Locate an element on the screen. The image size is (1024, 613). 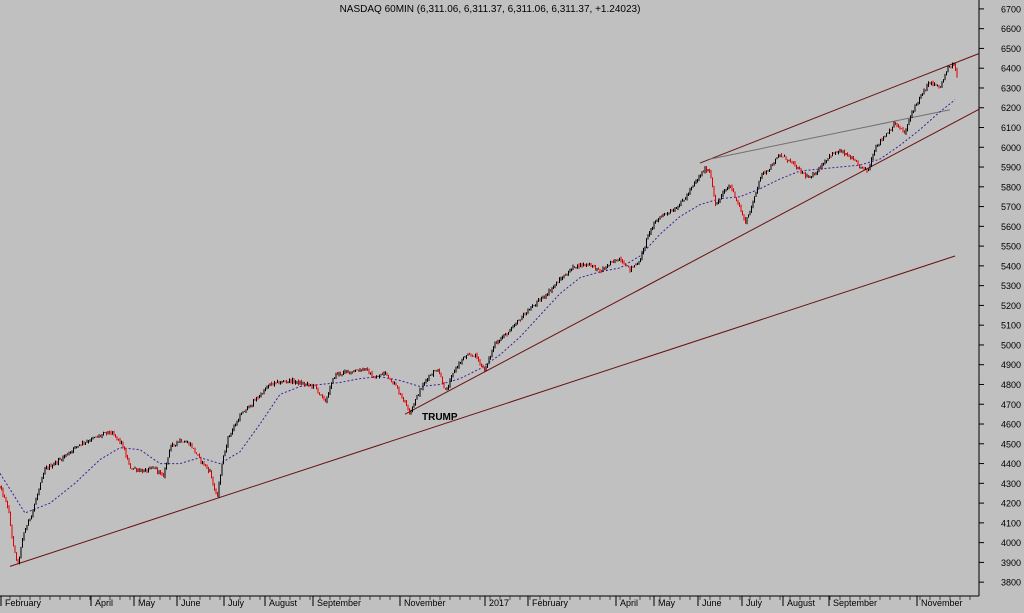
y-tick-label: 6400 is located at coordinates (1011, 69).